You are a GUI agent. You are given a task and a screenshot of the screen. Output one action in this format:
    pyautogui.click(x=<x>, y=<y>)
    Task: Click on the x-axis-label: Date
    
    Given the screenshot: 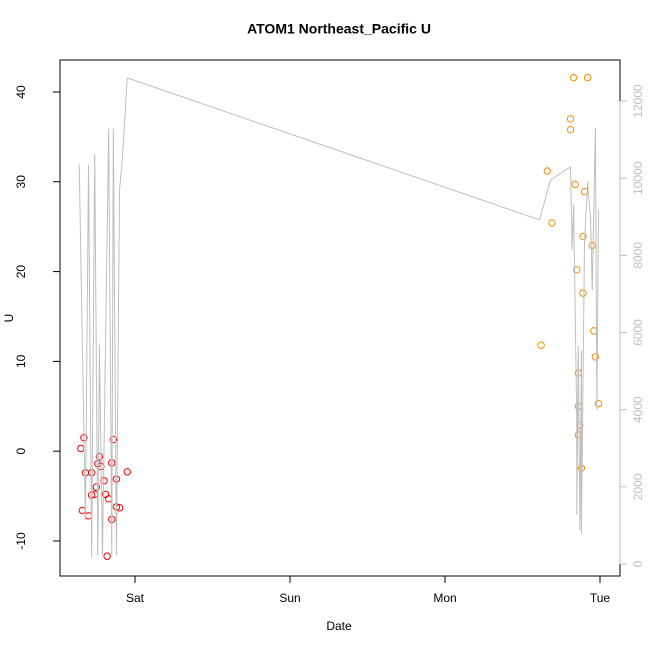 What is the action you would take?
    pyautogui.click(x=339, y=626)
    